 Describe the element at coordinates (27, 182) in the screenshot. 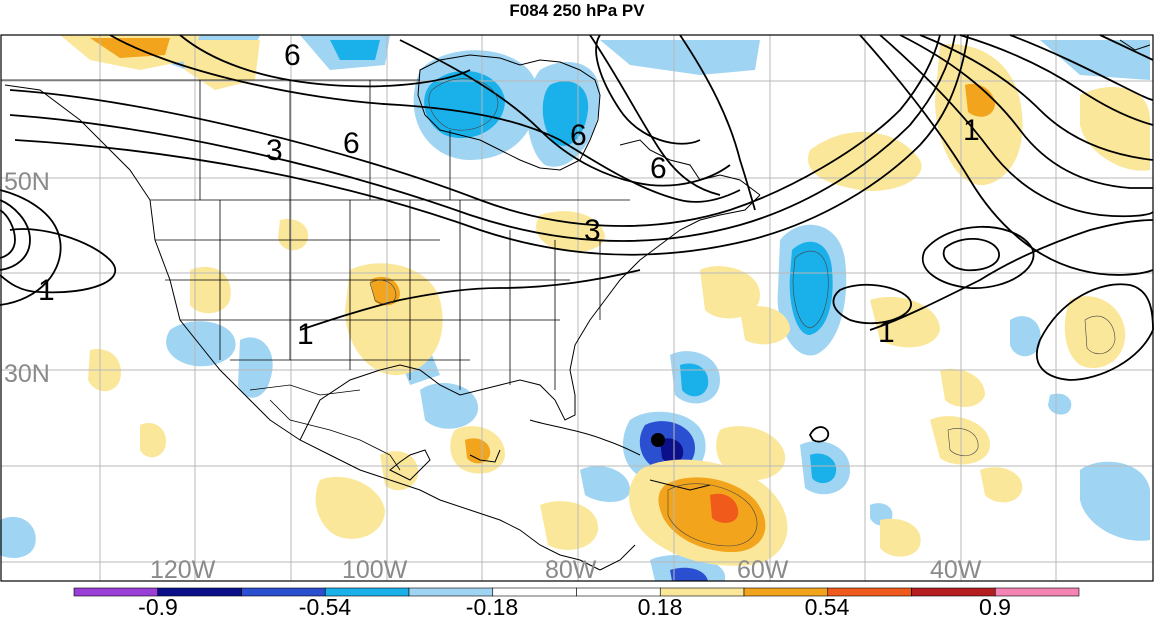

I see `latitude-label: 50N` at that location.